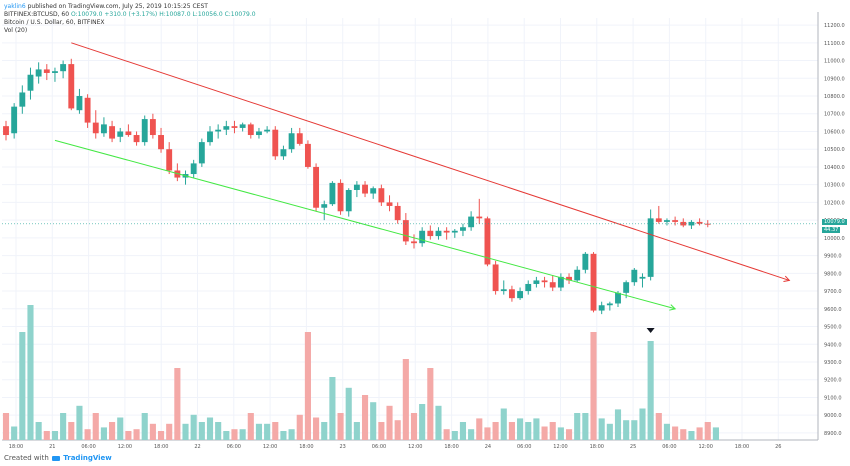 The width and height of the screenshot is (850, 466). What do you see at coordinates (834, 168) in the screenshot?
I see `price-tick-label: 10400.0` at bounding box center [834, 168].